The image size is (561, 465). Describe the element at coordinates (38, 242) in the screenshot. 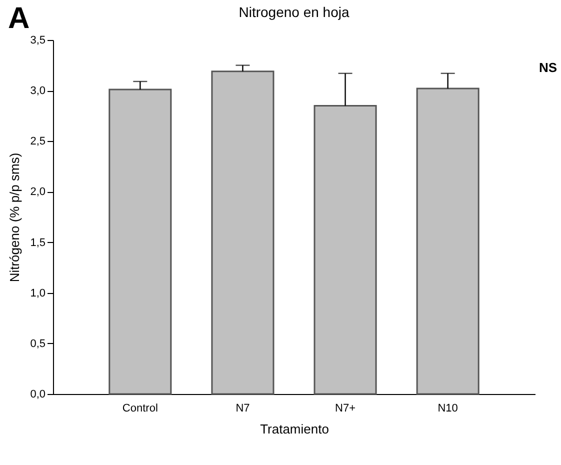

I see `y-tick-label: 1,5` at that location.